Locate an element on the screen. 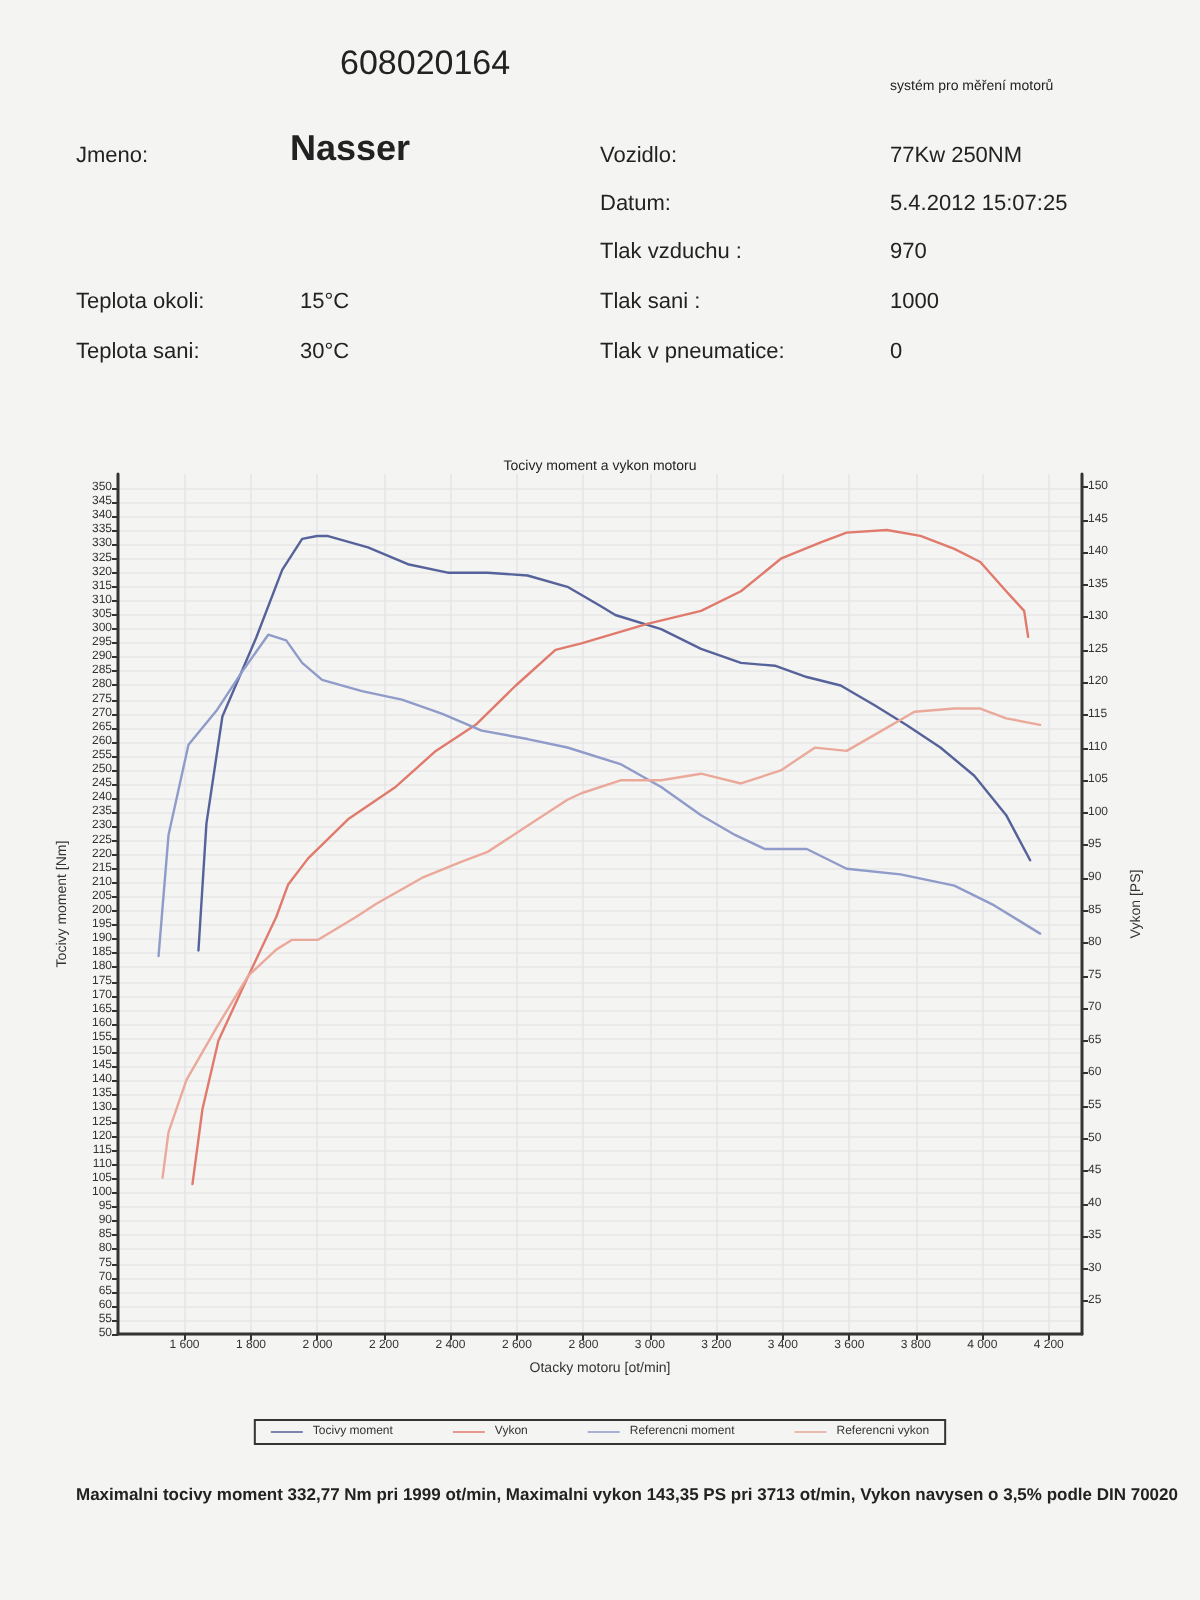  text: Teplota sani: is located at coordinates (138, 352).